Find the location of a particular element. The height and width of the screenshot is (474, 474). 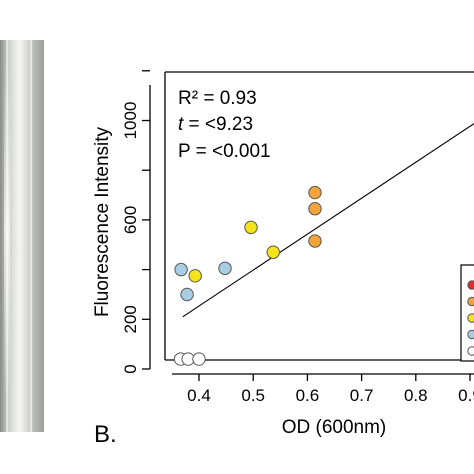

x-axis-title: OD (600nm) is located at coordinates (334, 427).